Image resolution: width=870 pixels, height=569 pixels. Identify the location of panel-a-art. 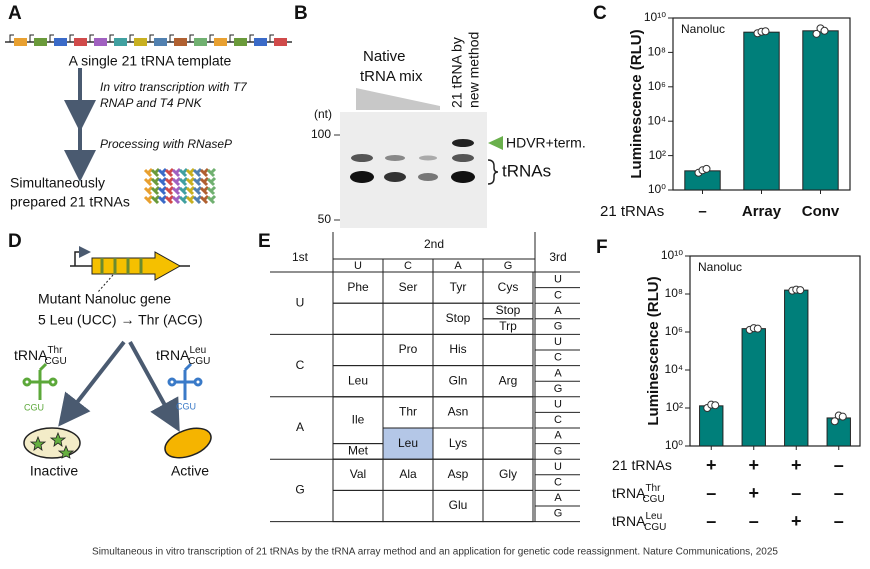
(148, 119).